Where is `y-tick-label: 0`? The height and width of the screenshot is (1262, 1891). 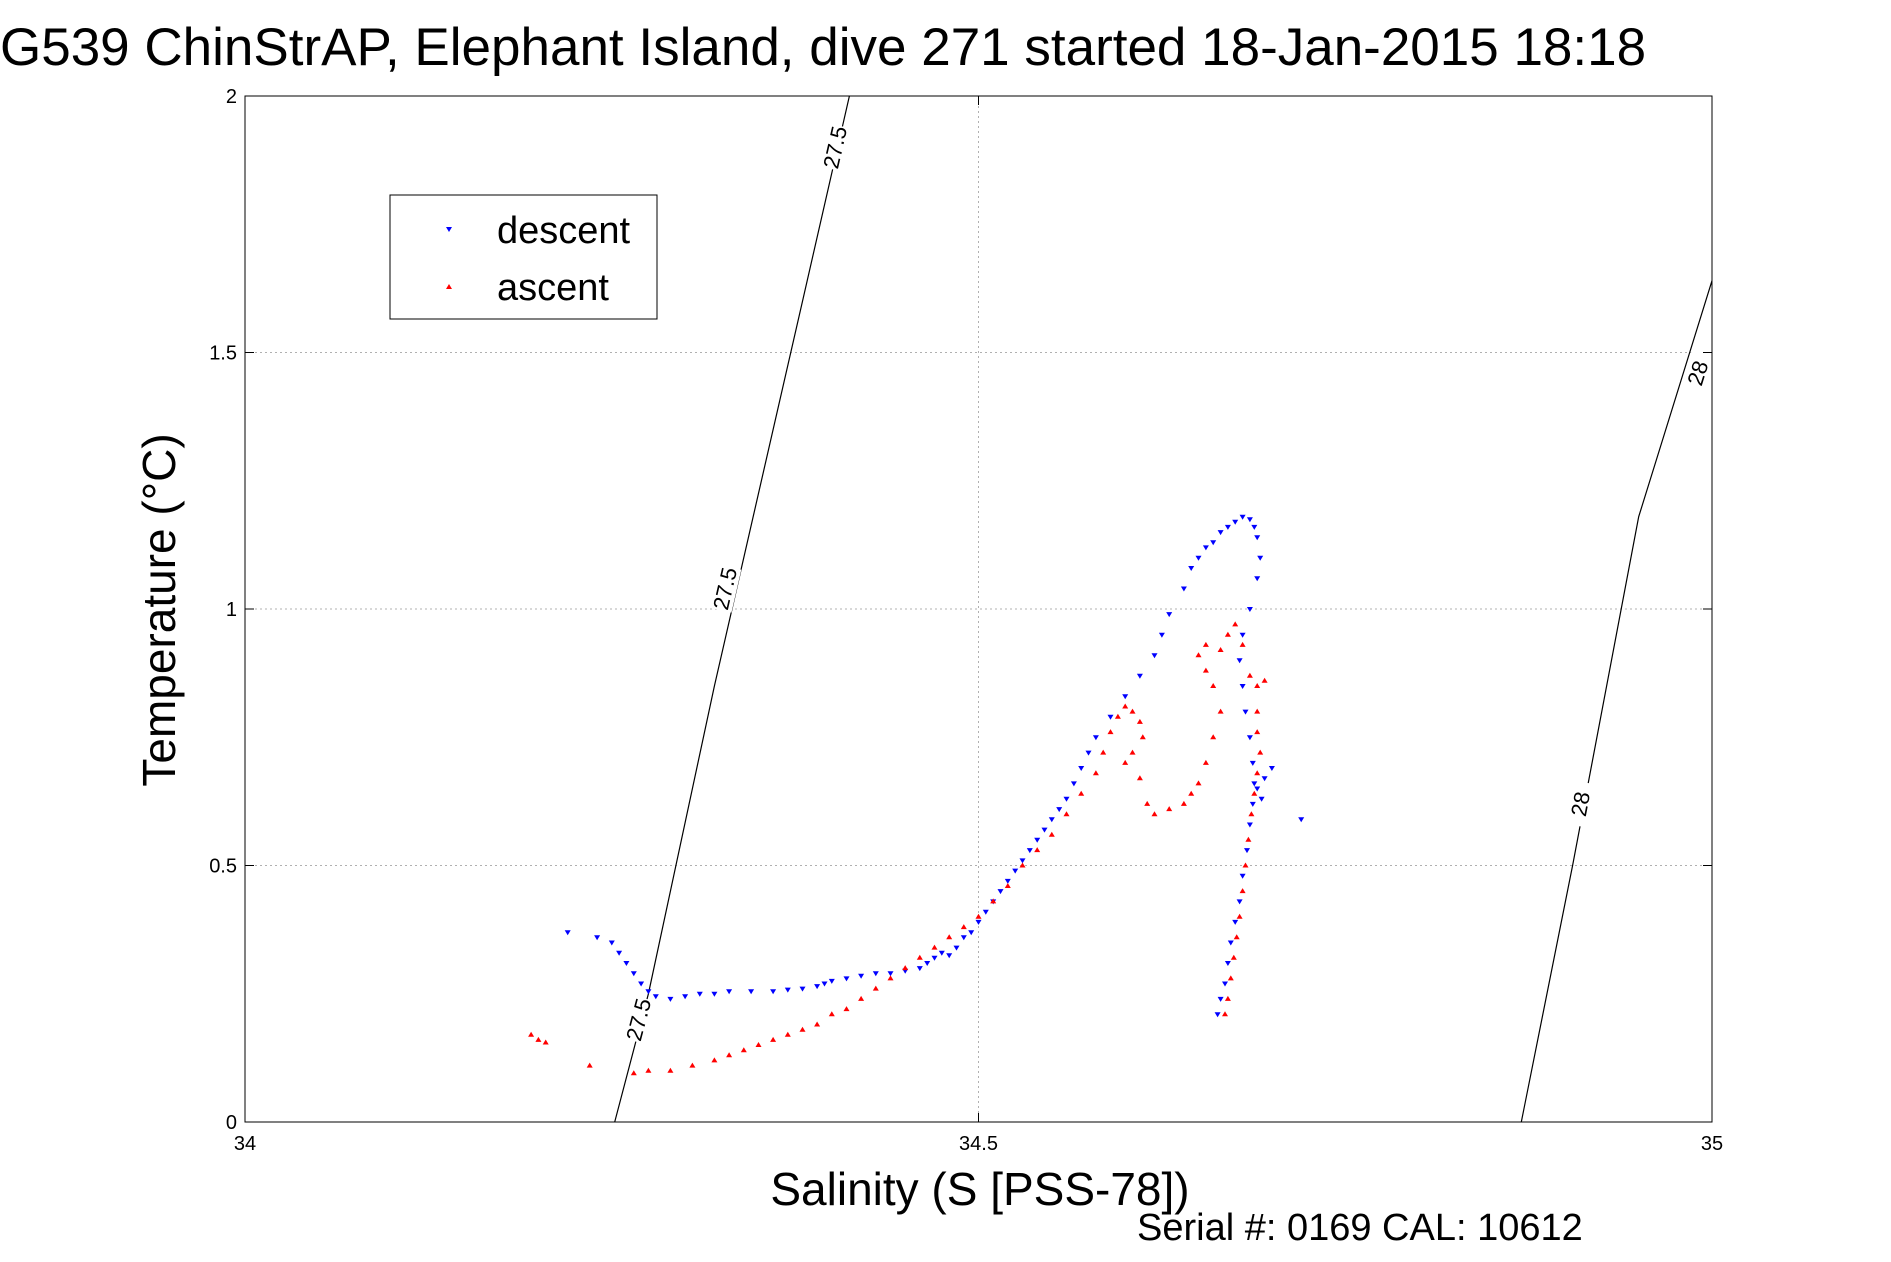 y-tick-label: 0 is located at coordinates (231, 1123).